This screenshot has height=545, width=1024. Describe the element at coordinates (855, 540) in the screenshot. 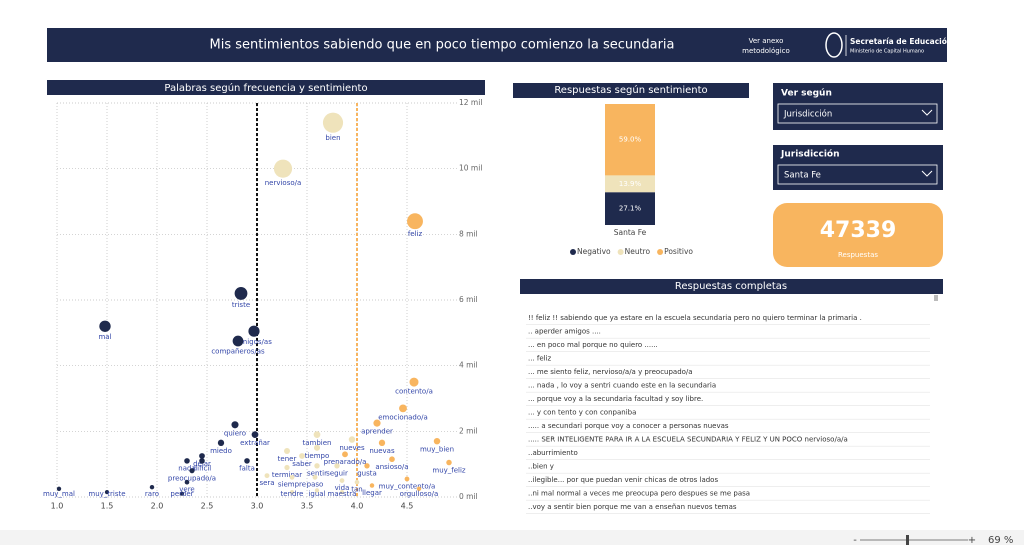

I see `zoom-out: -` at that location.